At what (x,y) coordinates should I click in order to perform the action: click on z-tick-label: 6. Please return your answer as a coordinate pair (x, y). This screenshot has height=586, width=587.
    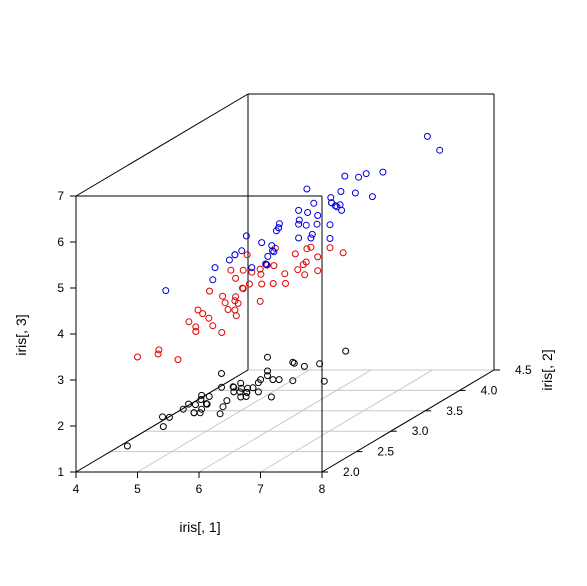
    Looking at the image, I should click on (60, 242).